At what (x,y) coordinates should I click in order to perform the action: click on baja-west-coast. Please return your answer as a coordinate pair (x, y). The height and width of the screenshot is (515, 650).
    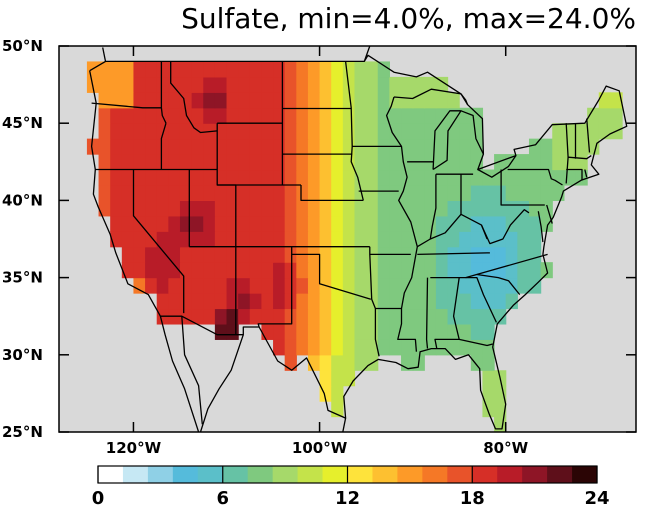
    Looking at the image, I should click on (179, 374).